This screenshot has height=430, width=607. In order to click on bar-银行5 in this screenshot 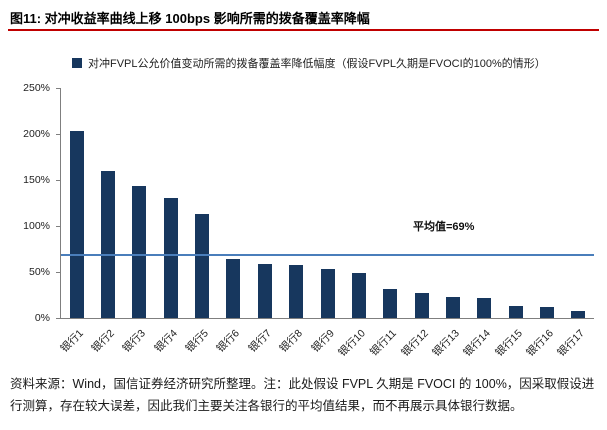, I will do `click(202, 266)`.